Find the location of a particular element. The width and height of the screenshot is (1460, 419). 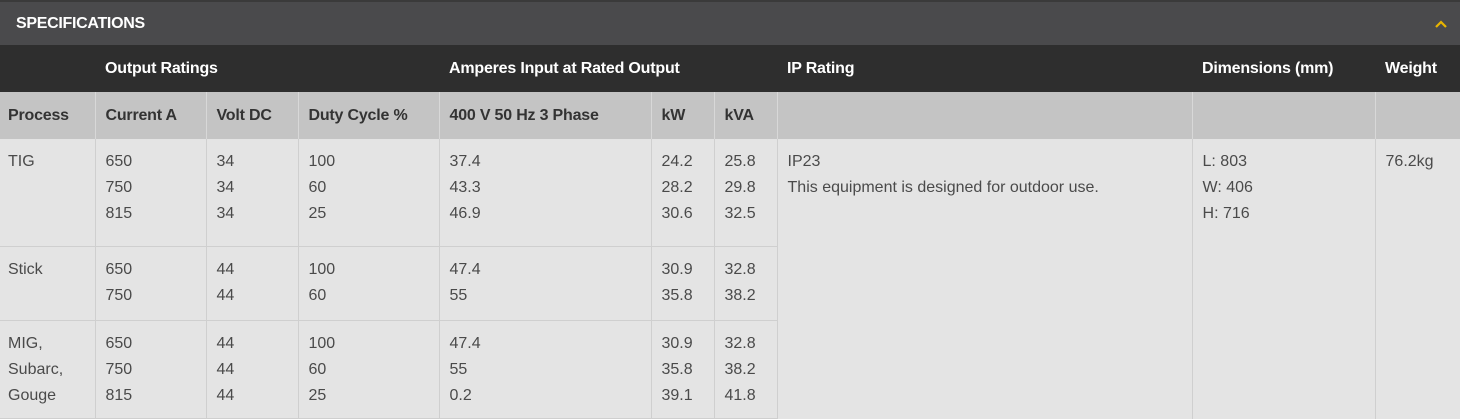

cell-kva: 32.8 38.2 41.8 is located at coordinates (745, 369).